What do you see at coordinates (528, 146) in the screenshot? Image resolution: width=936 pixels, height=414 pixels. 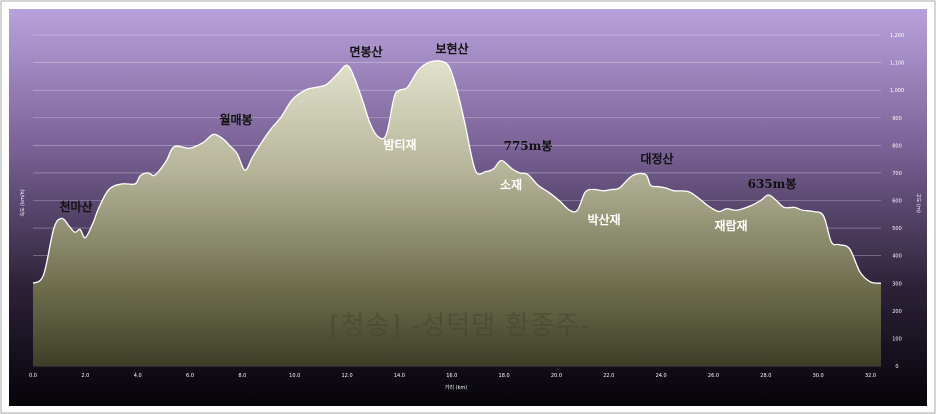 I see `peak-label: 775m봉` at bounding box center [528, 146].